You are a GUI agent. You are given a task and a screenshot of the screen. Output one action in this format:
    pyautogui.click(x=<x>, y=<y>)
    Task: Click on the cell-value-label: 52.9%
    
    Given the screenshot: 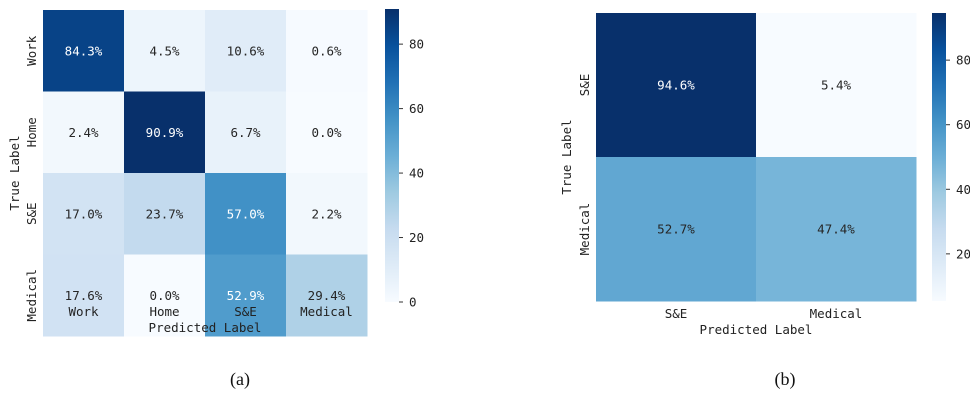 What is the action you would take?
    pyautogui.click(x=246, y=295)
    